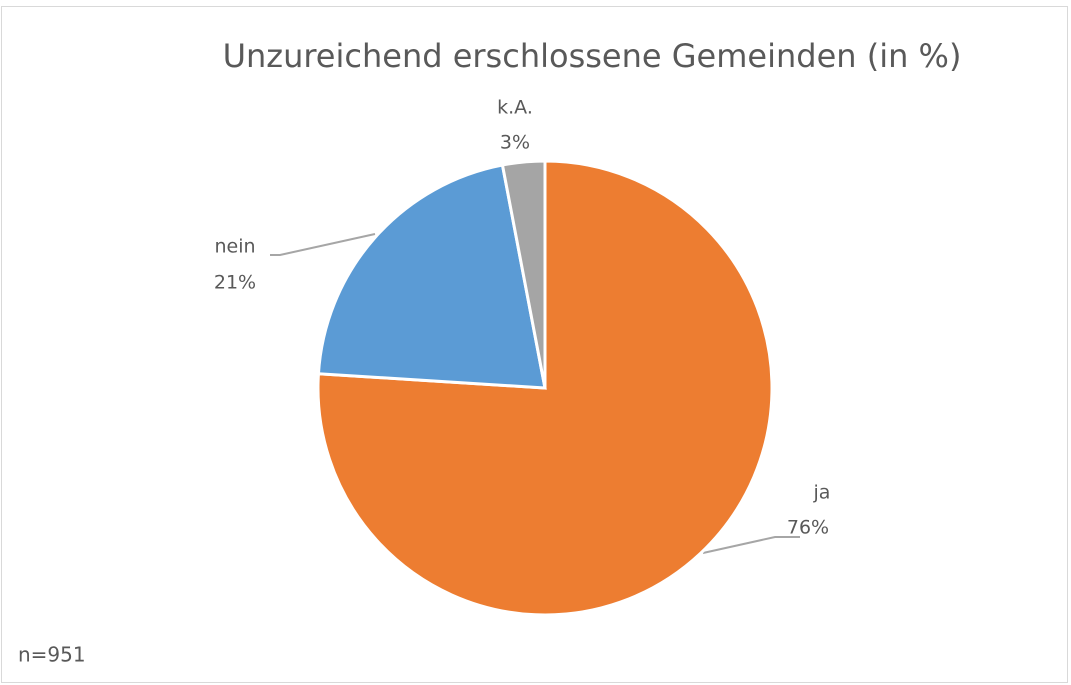 This screenshot has width=1071, height=685. Describe the element at coordinates (52, 655) in the screenshot. I see `annotation: n=951` at that location.